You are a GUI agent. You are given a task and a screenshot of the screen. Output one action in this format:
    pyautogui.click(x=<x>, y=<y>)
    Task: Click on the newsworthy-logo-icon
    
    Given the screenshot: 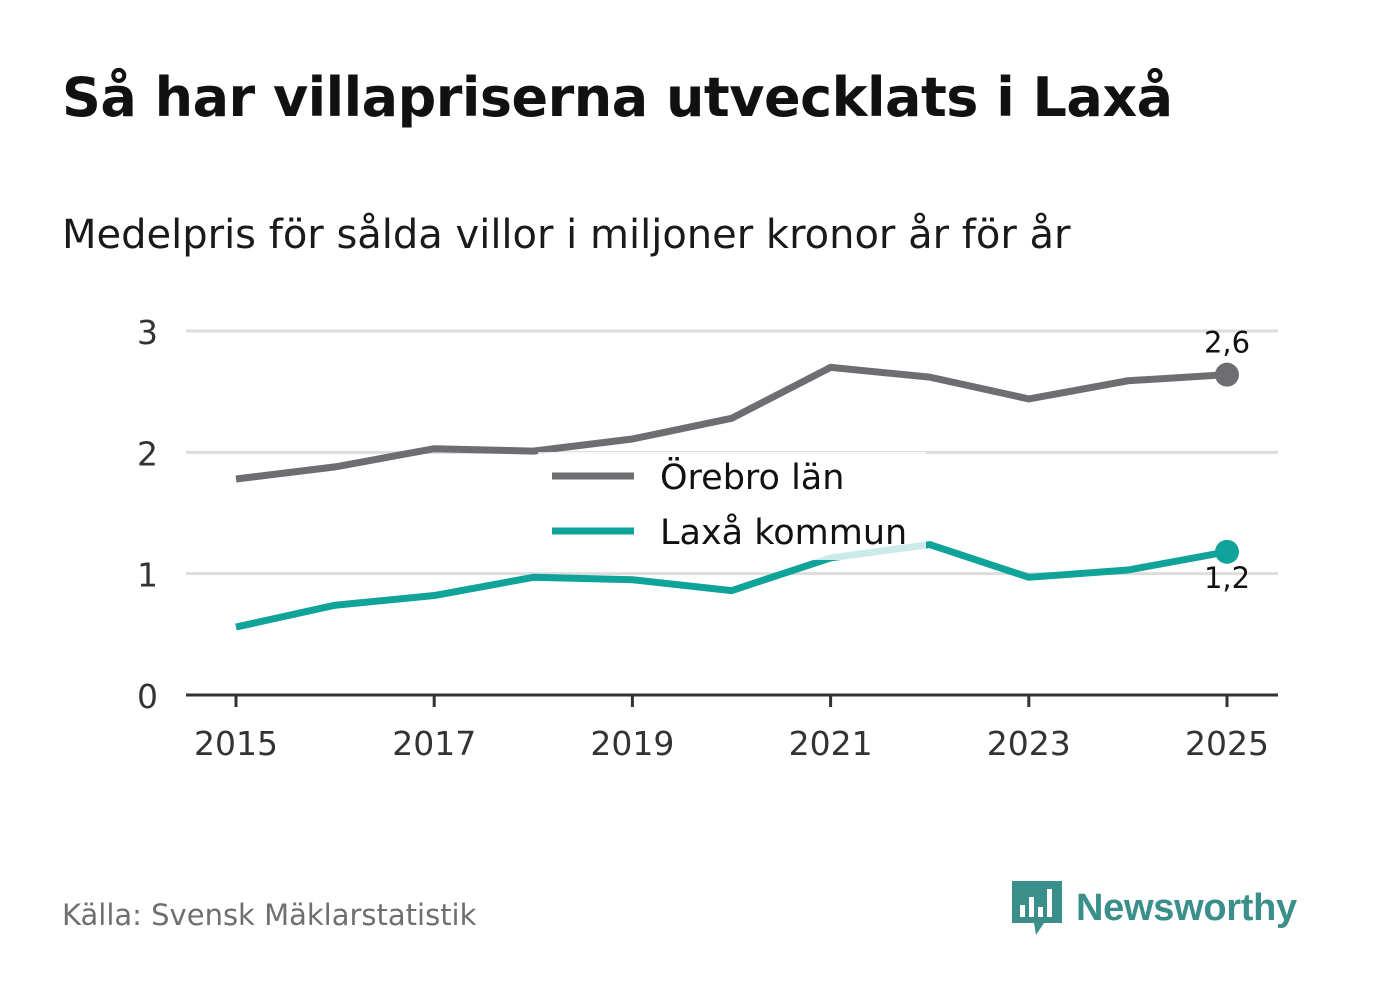 What is the action you would take?
    pyautogui.click(x=1037, y=908)
    